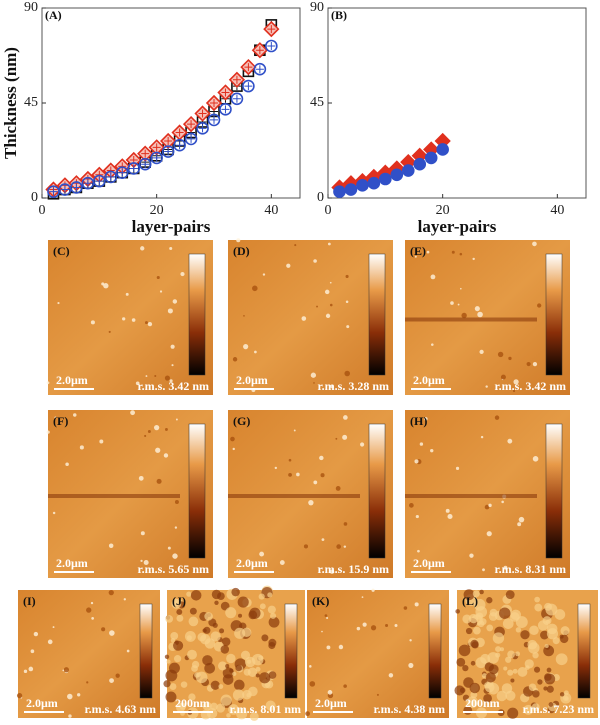  I want to click on scale-label: 2.0μm, so click(429, 380).